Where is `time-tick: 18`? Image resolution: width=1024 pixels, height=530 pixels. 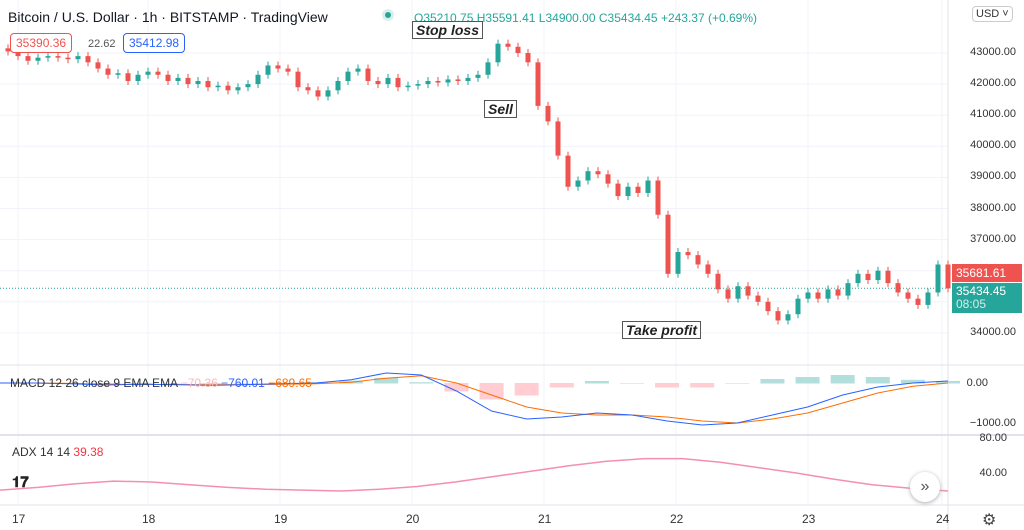 time-tick: 18 is located at coordinates (149, 519).